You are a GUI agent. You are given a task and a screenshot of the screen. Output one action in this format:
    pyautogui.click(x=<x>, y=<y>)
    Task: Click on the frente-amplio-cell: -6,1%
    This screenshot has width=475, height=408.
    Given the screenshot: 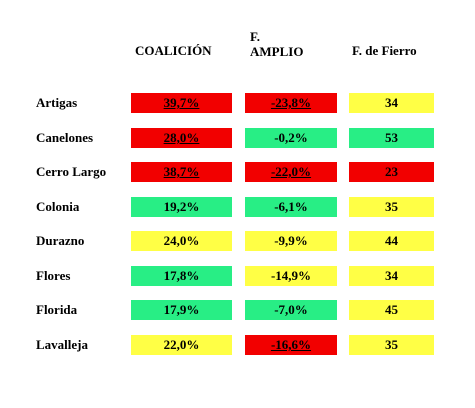 What is the action you would take?
    pyautogui.click(x=291, y=207)
    